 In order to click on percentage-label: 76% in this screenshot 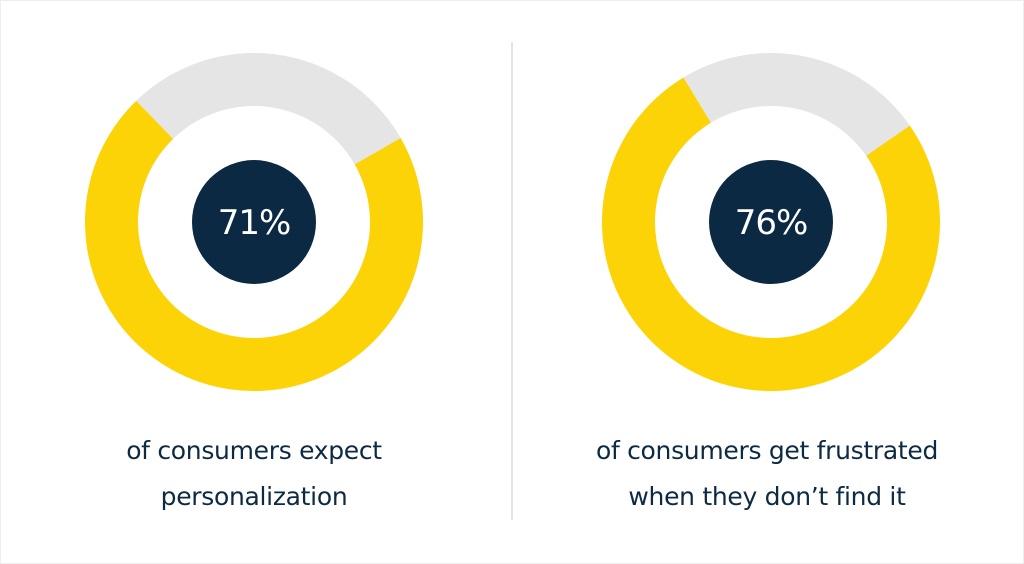, I will do `click(771, 223)`.